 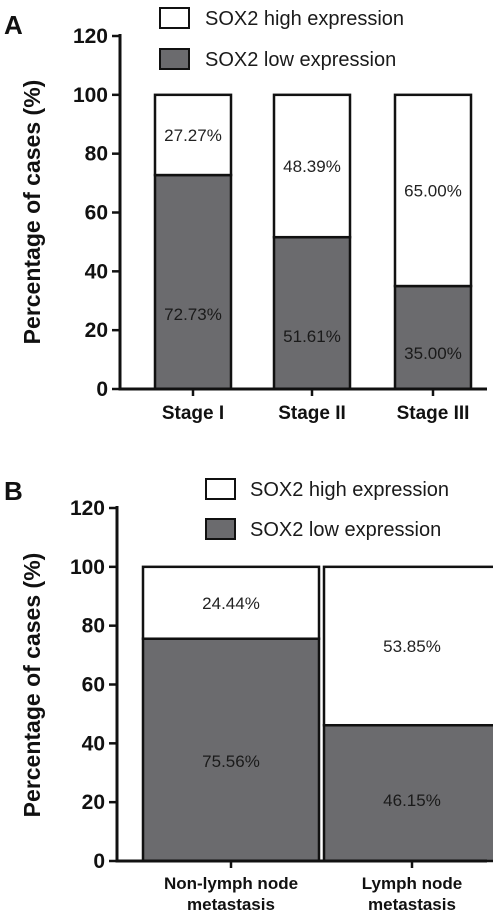 I want to click on panel-letter: A, so click(x=13, y=25).